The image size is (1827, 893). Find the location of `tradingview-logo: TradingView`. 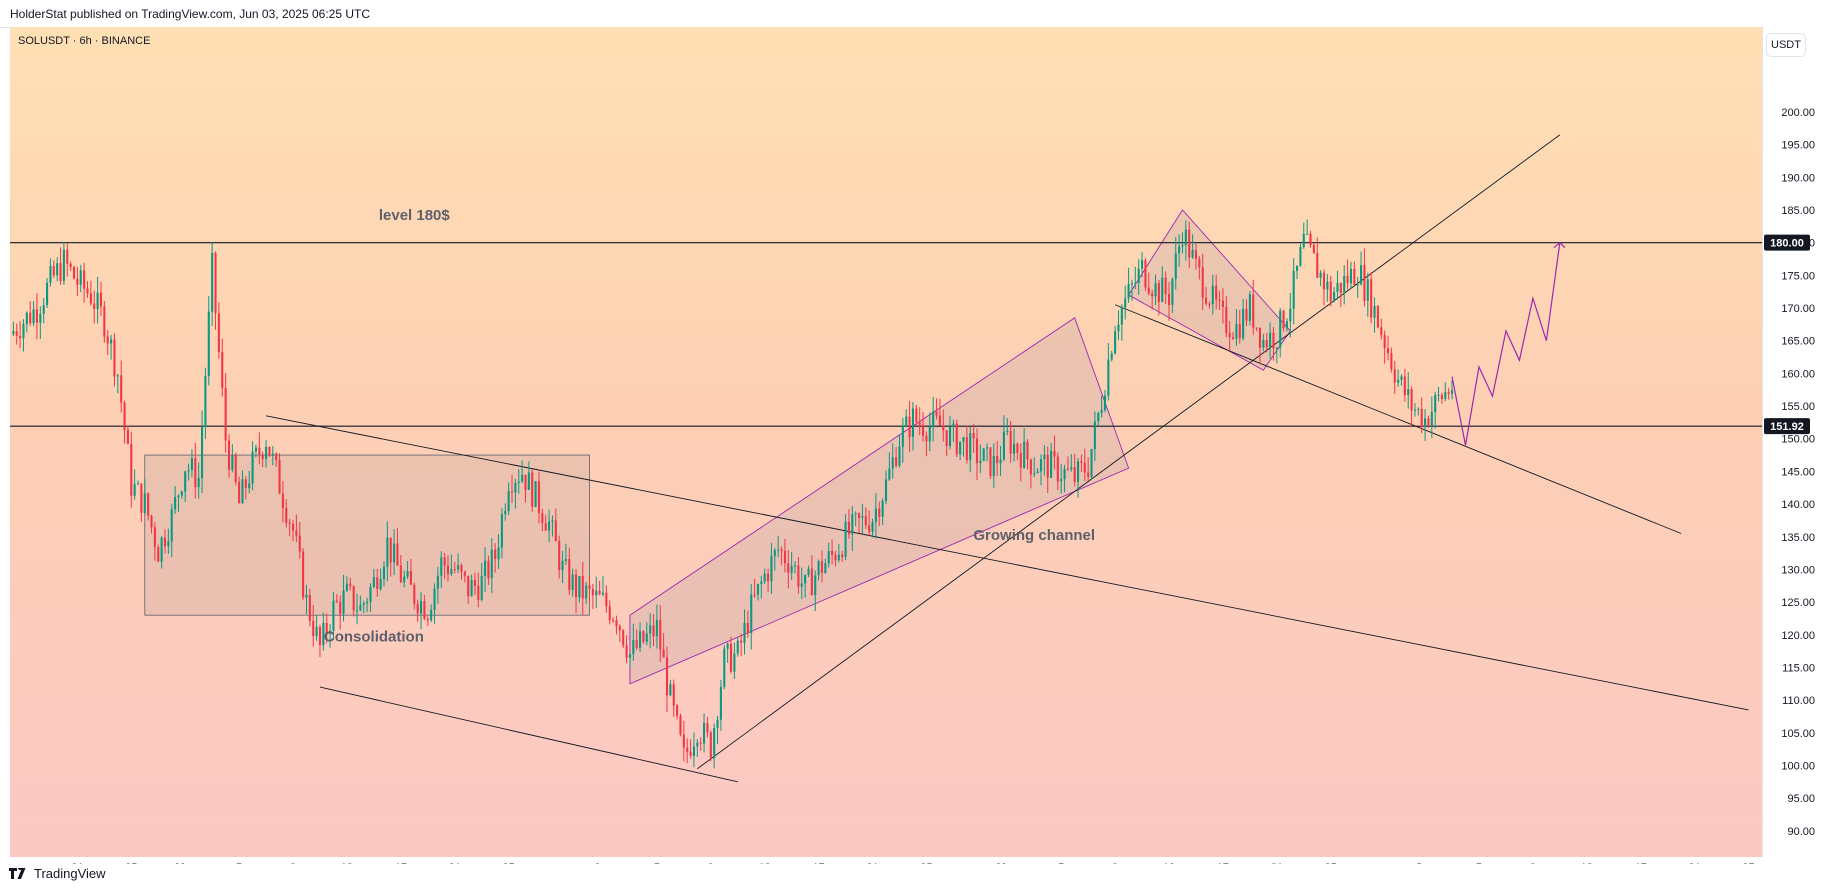

tradingview-logo: TradingView is located at coordinates (57, 873).